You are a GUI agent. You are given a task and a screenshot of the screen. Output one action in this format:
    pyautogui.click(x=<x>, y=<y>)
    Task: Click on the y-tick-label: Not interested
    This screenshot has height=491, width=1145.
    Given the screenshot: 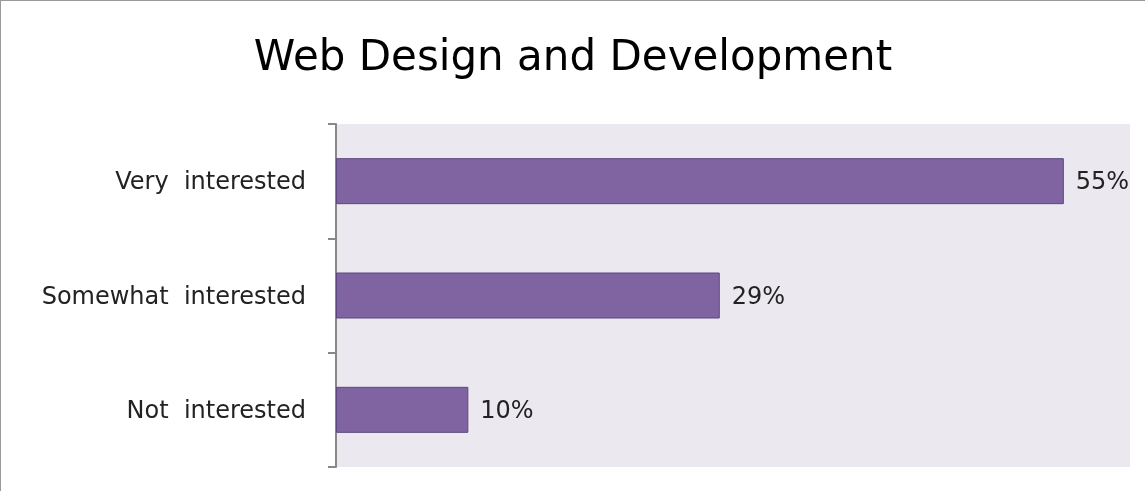 What is the action you would take?
    pyautogui.click(x=216, y=409)
    